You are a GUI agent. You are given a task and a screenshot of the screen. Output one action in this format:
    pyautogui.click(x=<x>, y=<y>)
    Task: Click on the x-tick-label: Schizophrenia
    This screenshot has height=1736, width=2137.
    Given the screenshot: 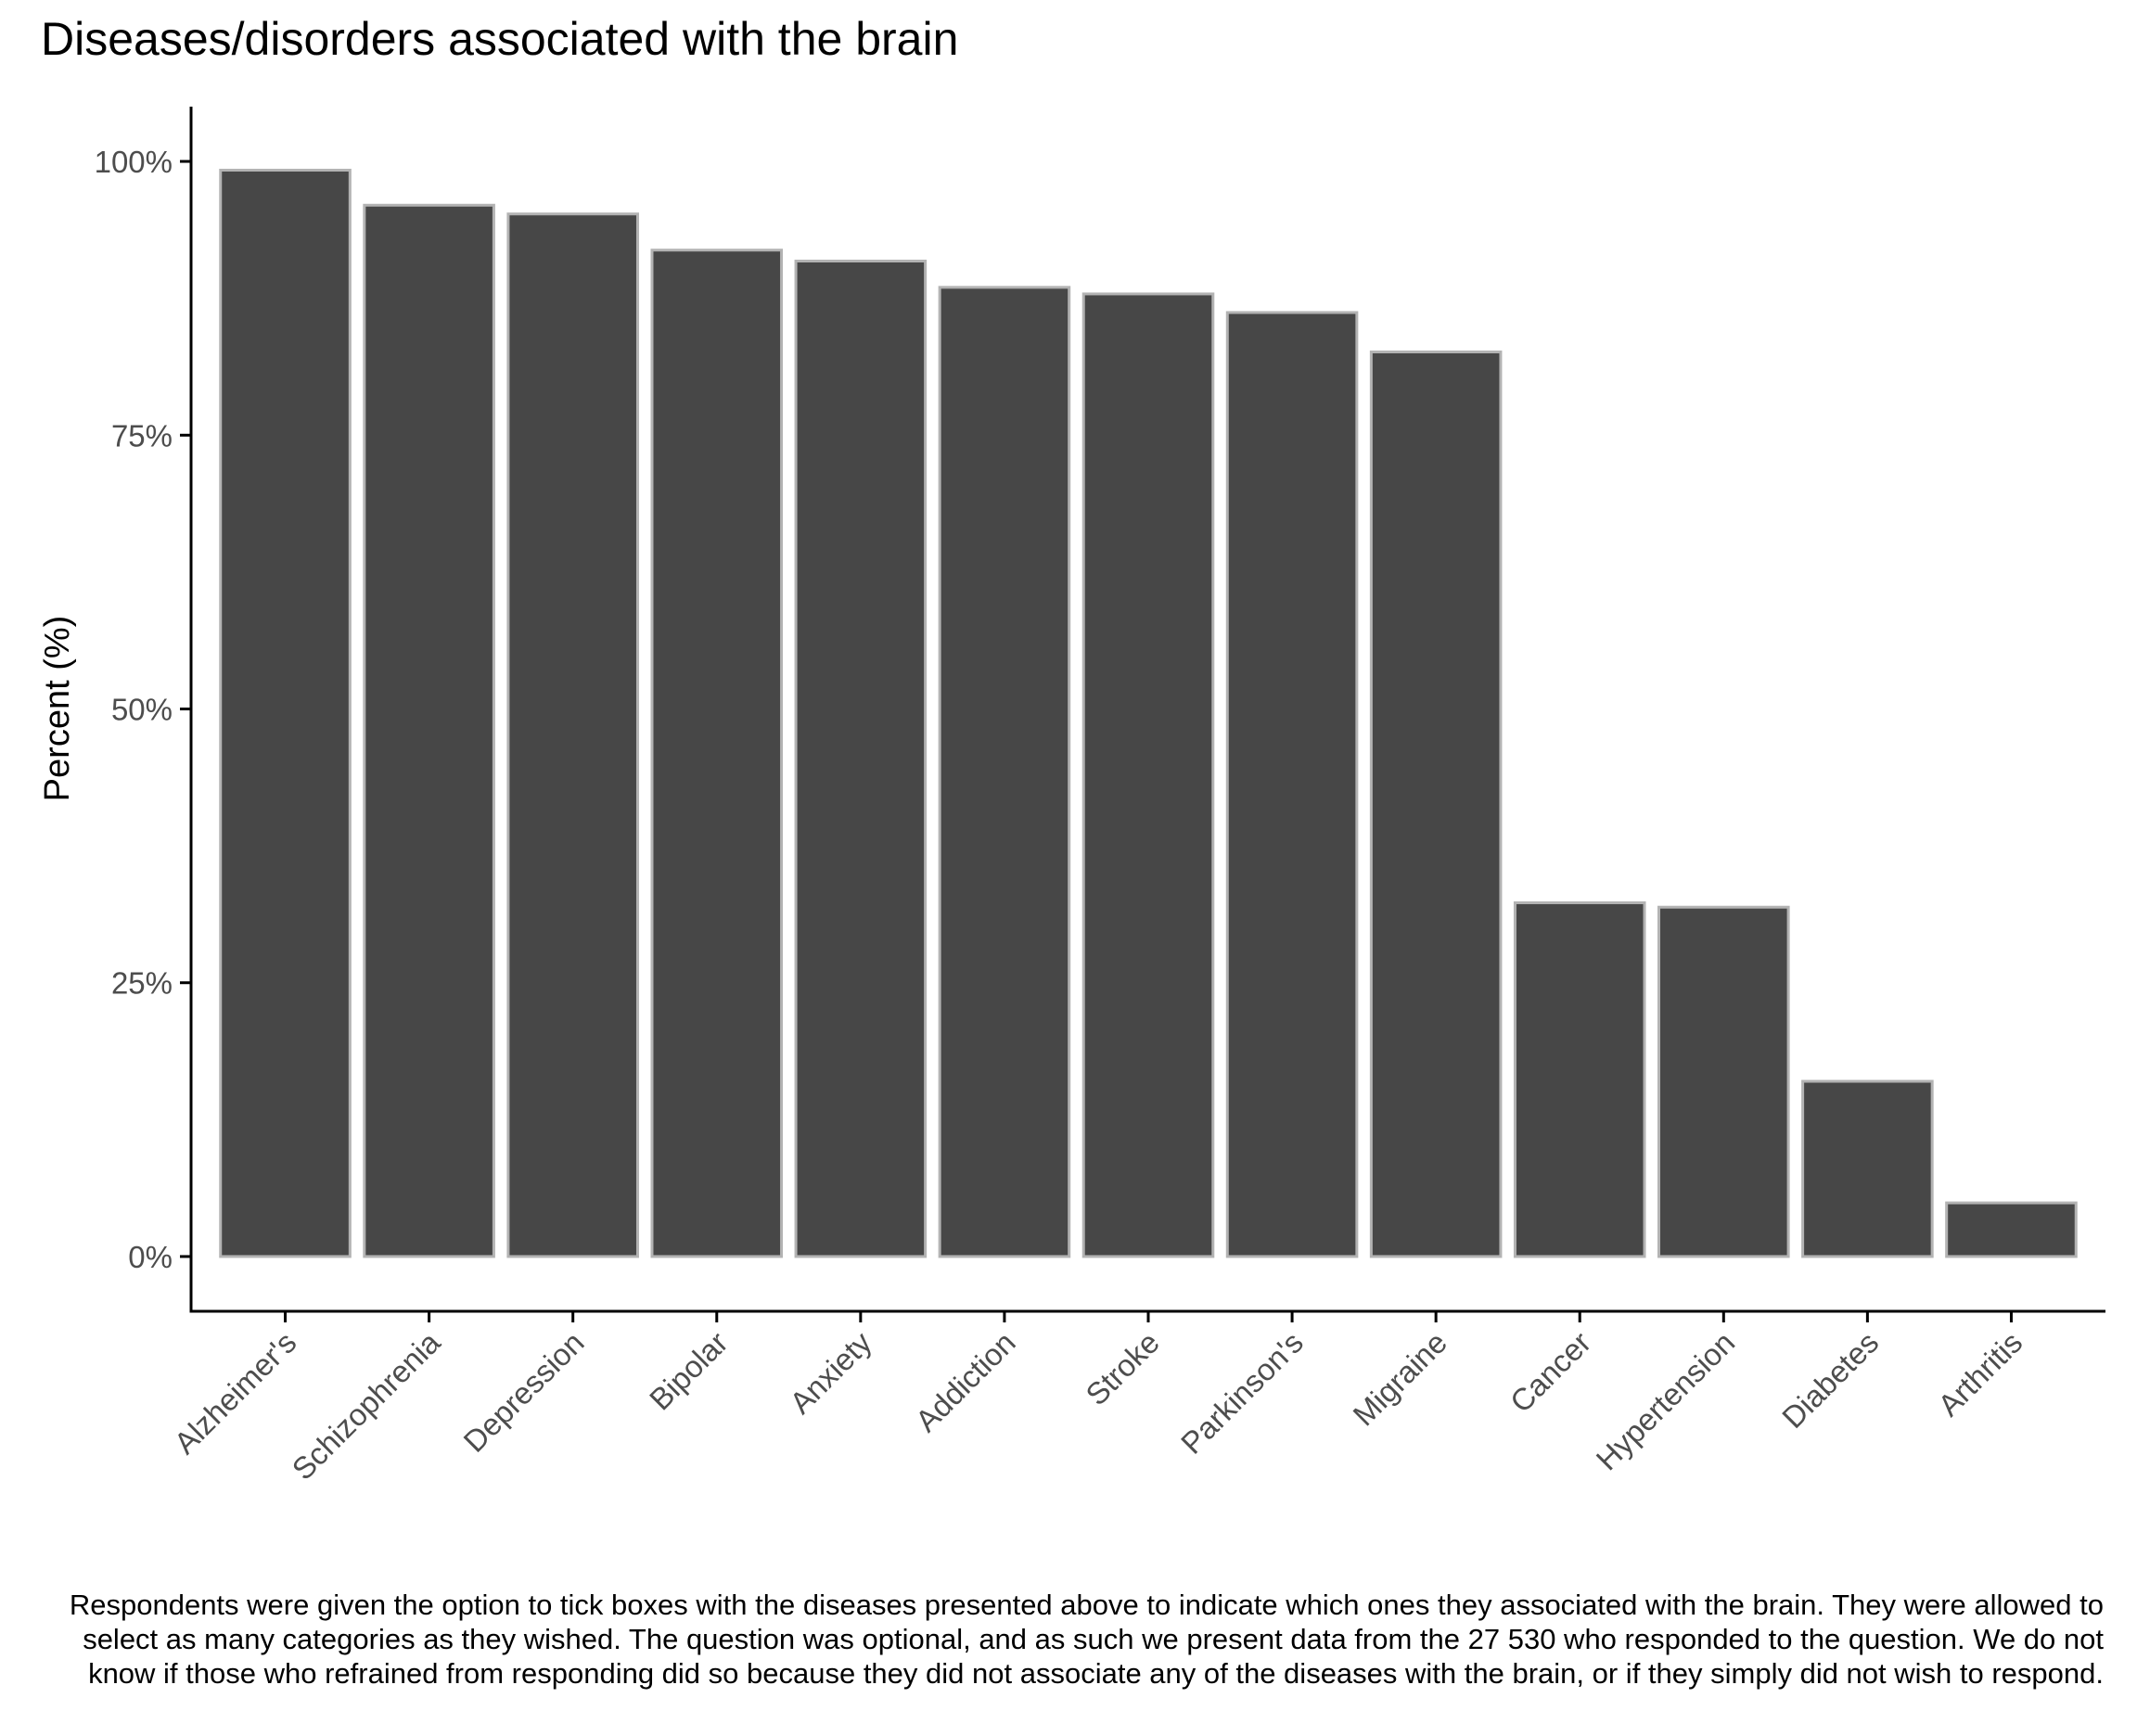 What is the action you would take?
    pyautogui.click(x=367, y=1406)
    